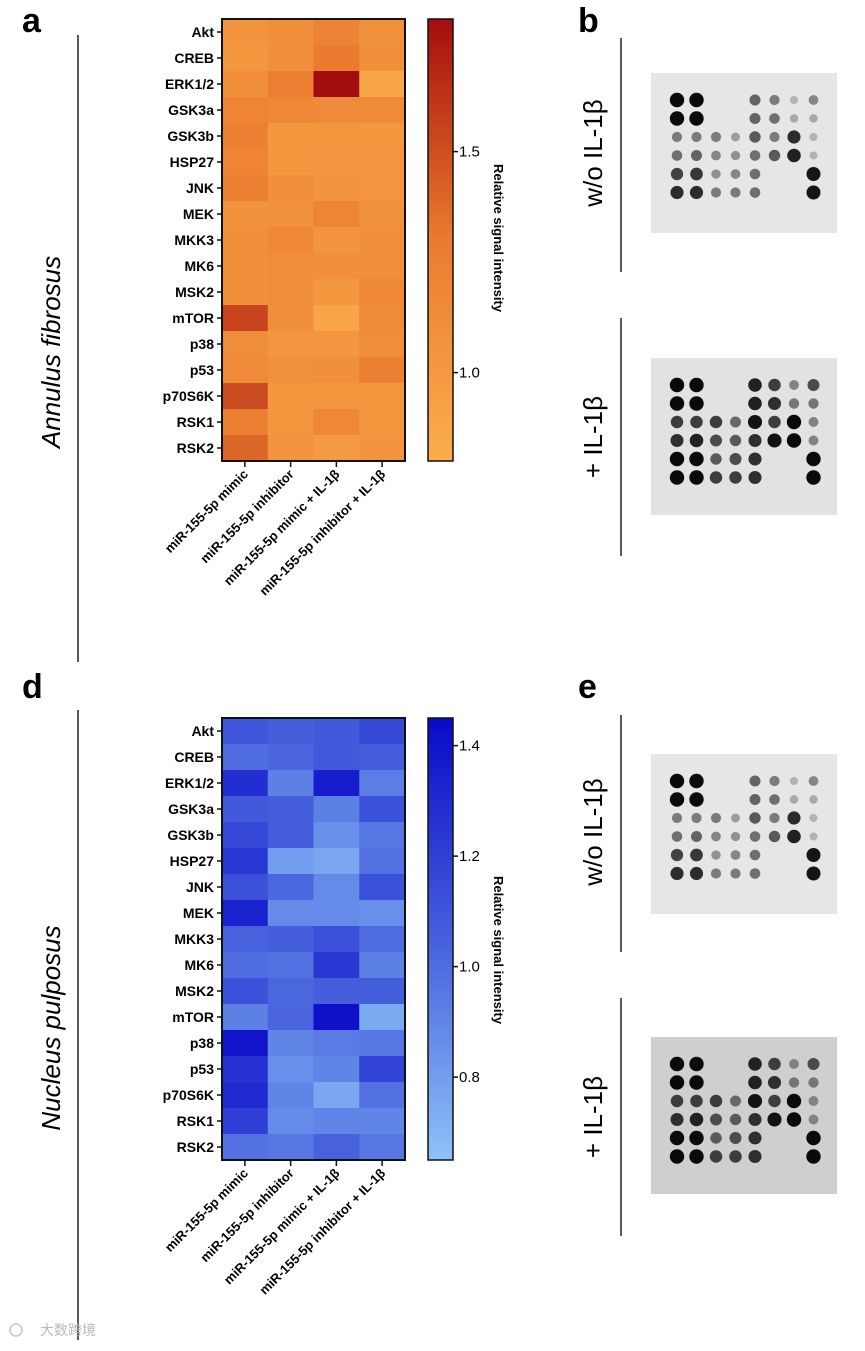 Image resolution: width=865 pixels, height=1351 pixels. Describe the element at coordinates (52, 1330) in the screenshot. I see `watermark: 大数跨境` at that location.